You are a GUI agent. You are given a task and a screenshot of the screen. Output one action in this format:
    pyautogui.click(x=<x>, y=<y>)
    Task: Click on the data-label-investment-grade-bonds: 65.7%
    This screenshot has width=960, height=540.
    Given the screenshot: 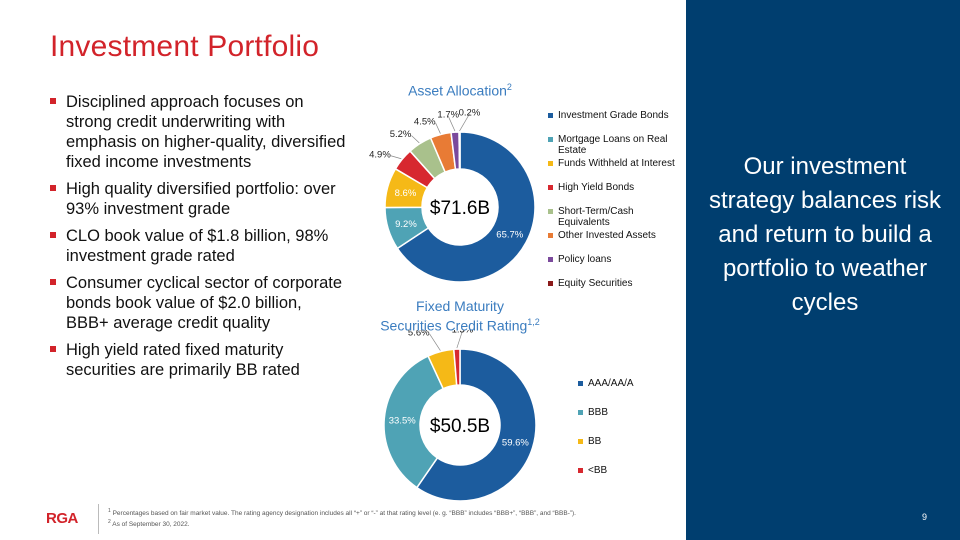 What is the action you would take?
    pyautogui.click(x=509, y=234)
    